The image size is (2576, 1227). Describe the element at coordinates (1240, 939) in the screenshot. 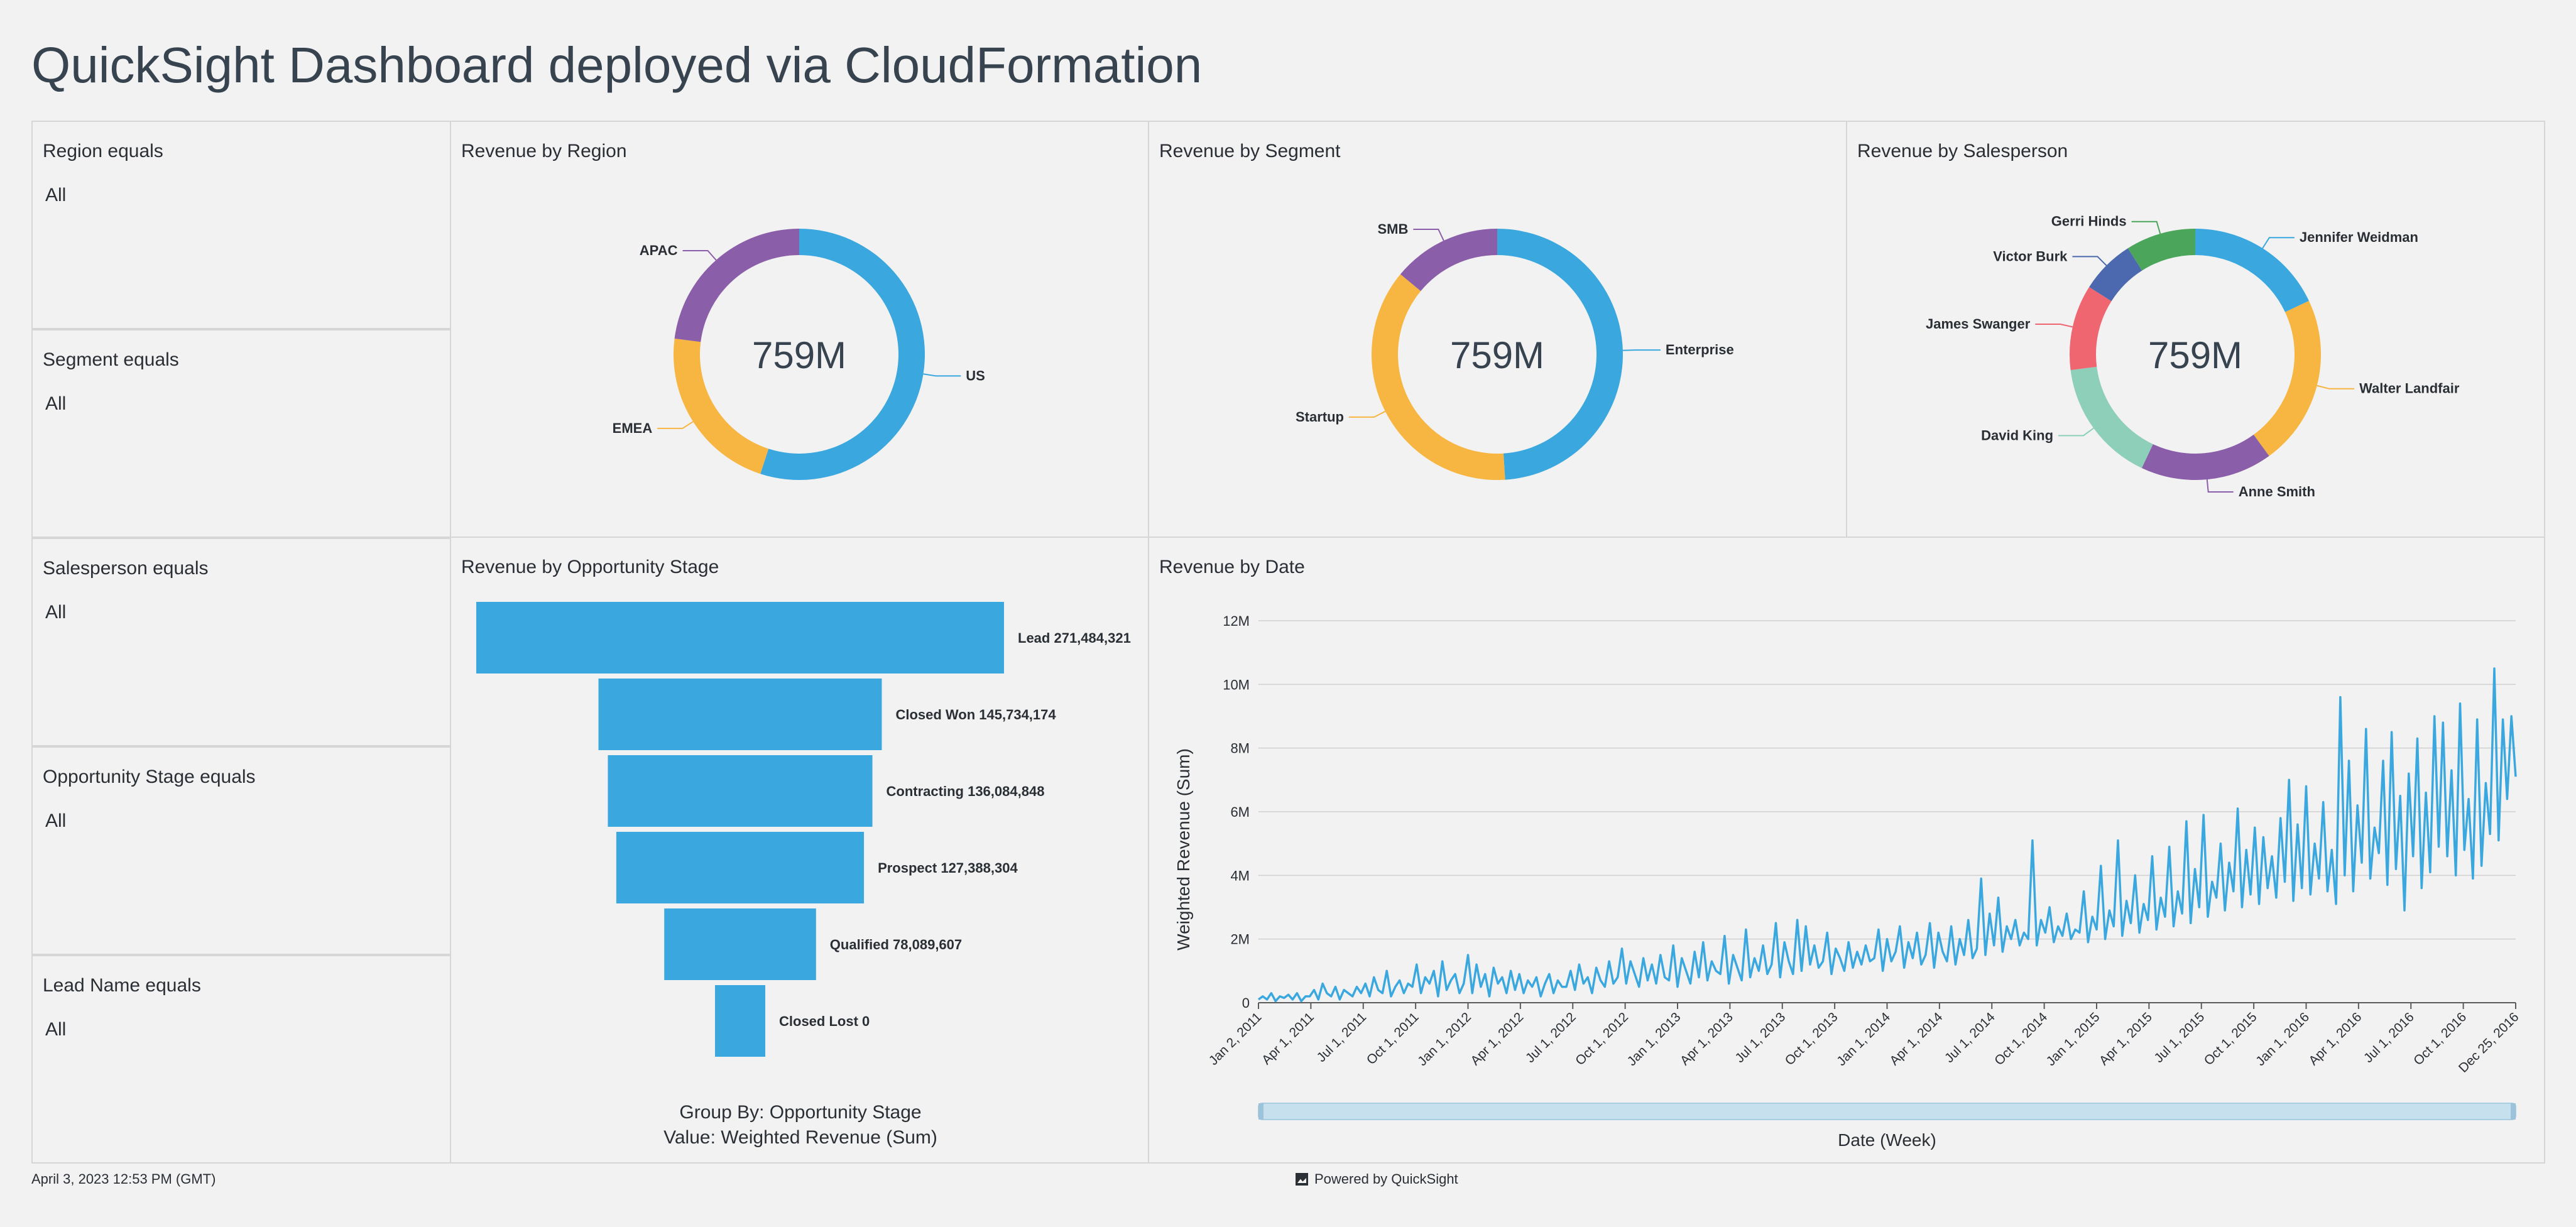

I see `y-tick-label: 2M` at that location.